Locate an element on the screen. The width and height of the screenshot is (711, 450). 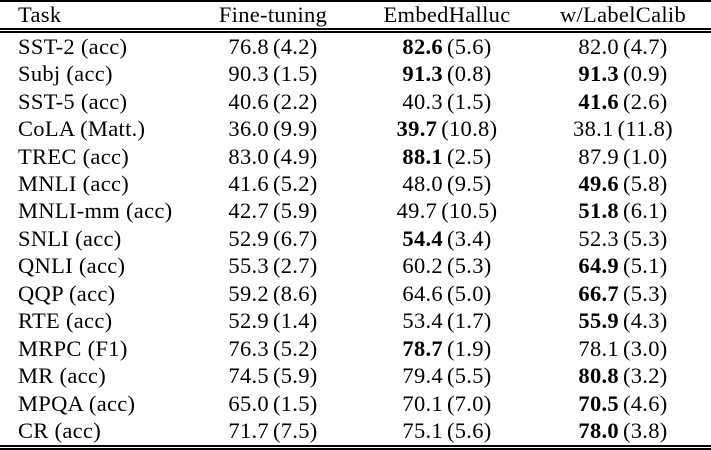
score-value: 40.6 is located at coordinates (248, 101).